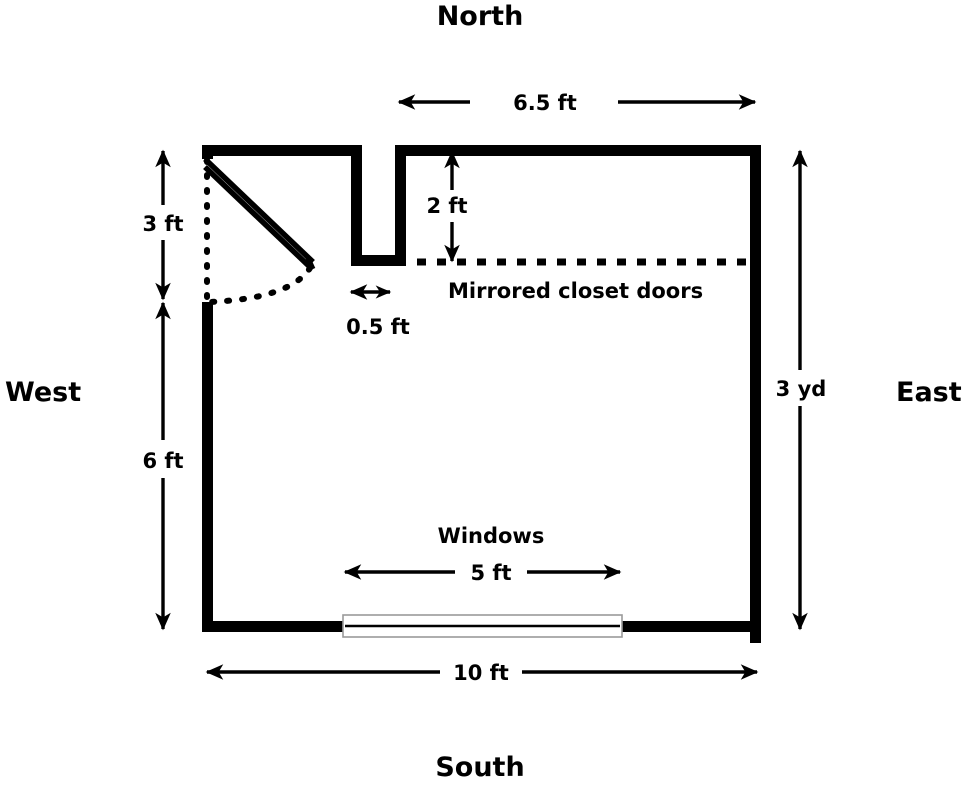  I want to click on closet-partition-bottom, so click(378, 260).